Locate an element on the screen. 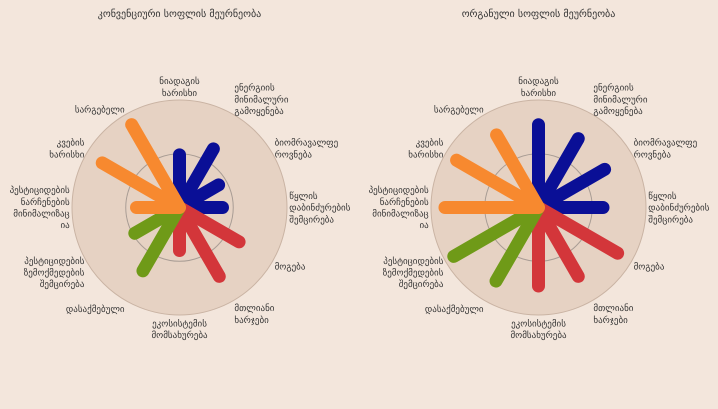 The width and height of the screenshot is (718, 409). chart-title: კონვენციური სოფლის მეურნეობა is located at coordinates (180, 14).